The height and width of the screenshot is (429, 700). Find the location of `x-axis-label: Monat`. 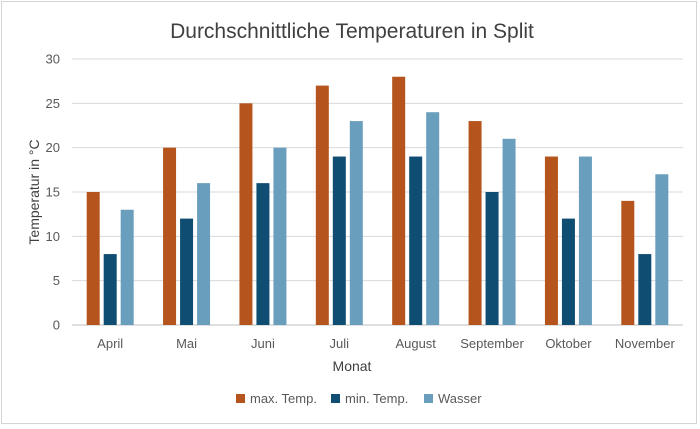

x-axis-label: Monat is located at coordinates (352, 366).